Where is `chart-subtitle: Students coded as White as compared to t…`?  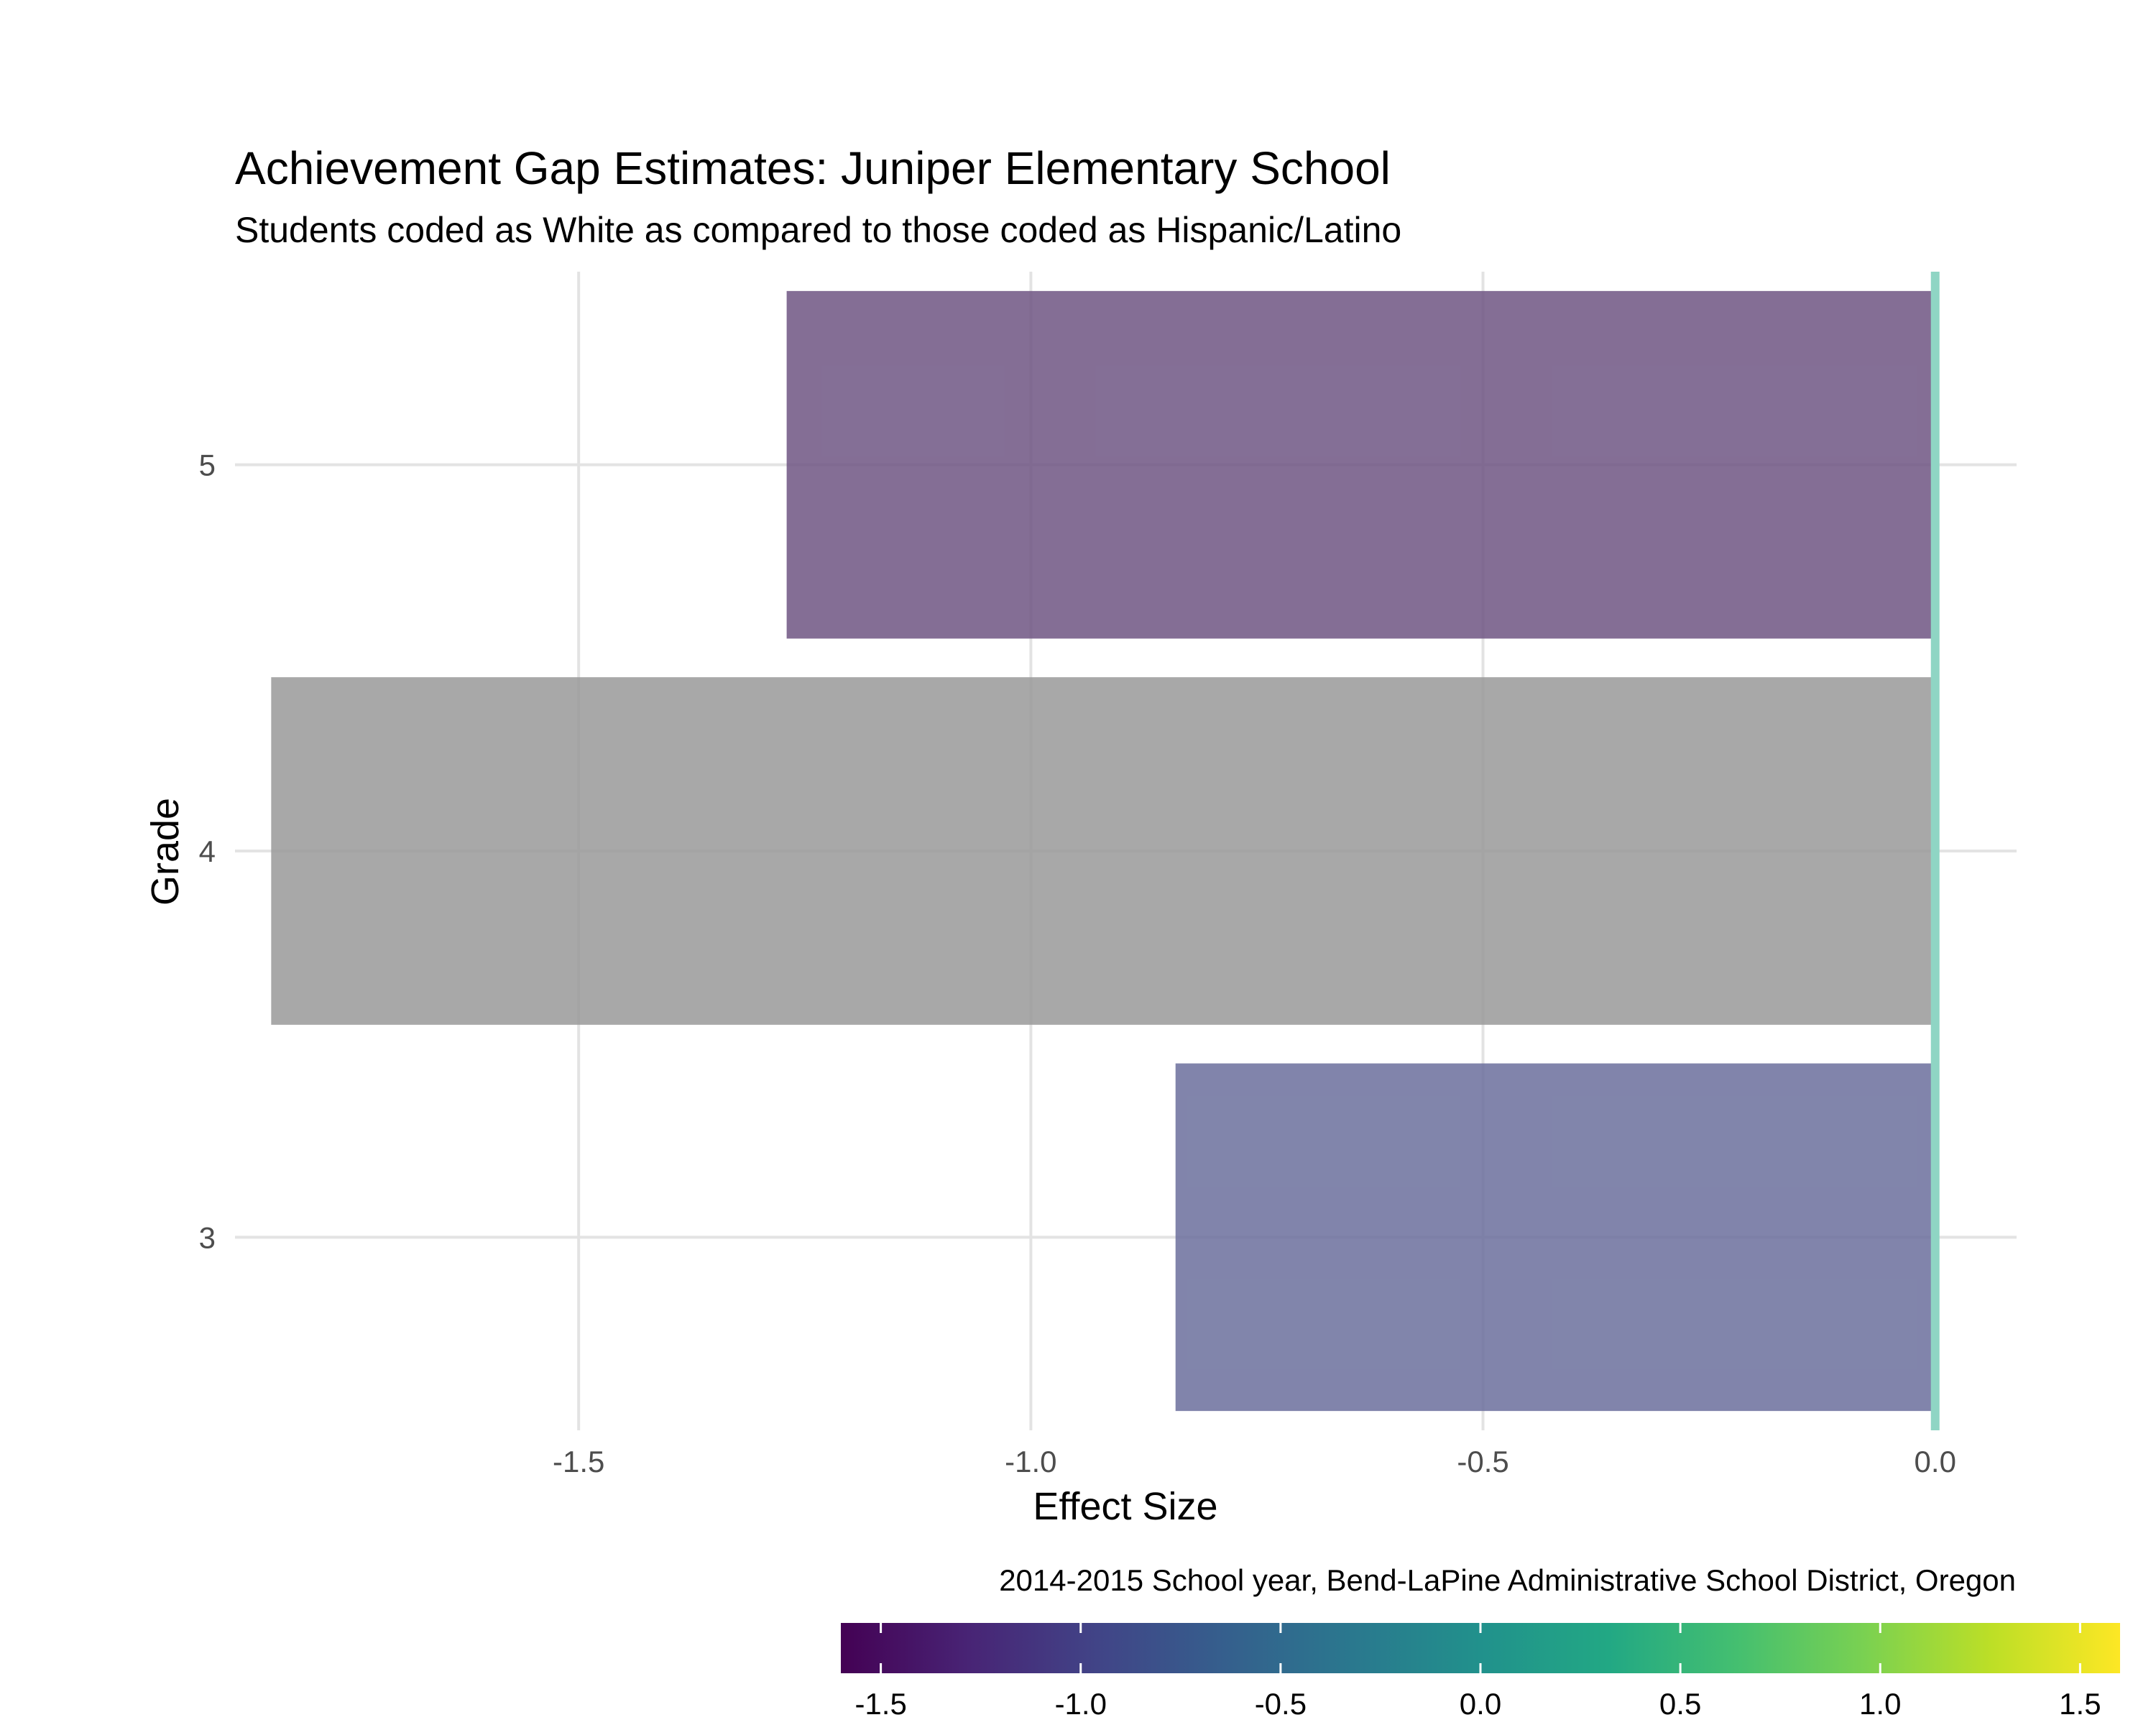
chart-subtitle: Students coded as White as compared to t… is located at coordinates (818, 230).